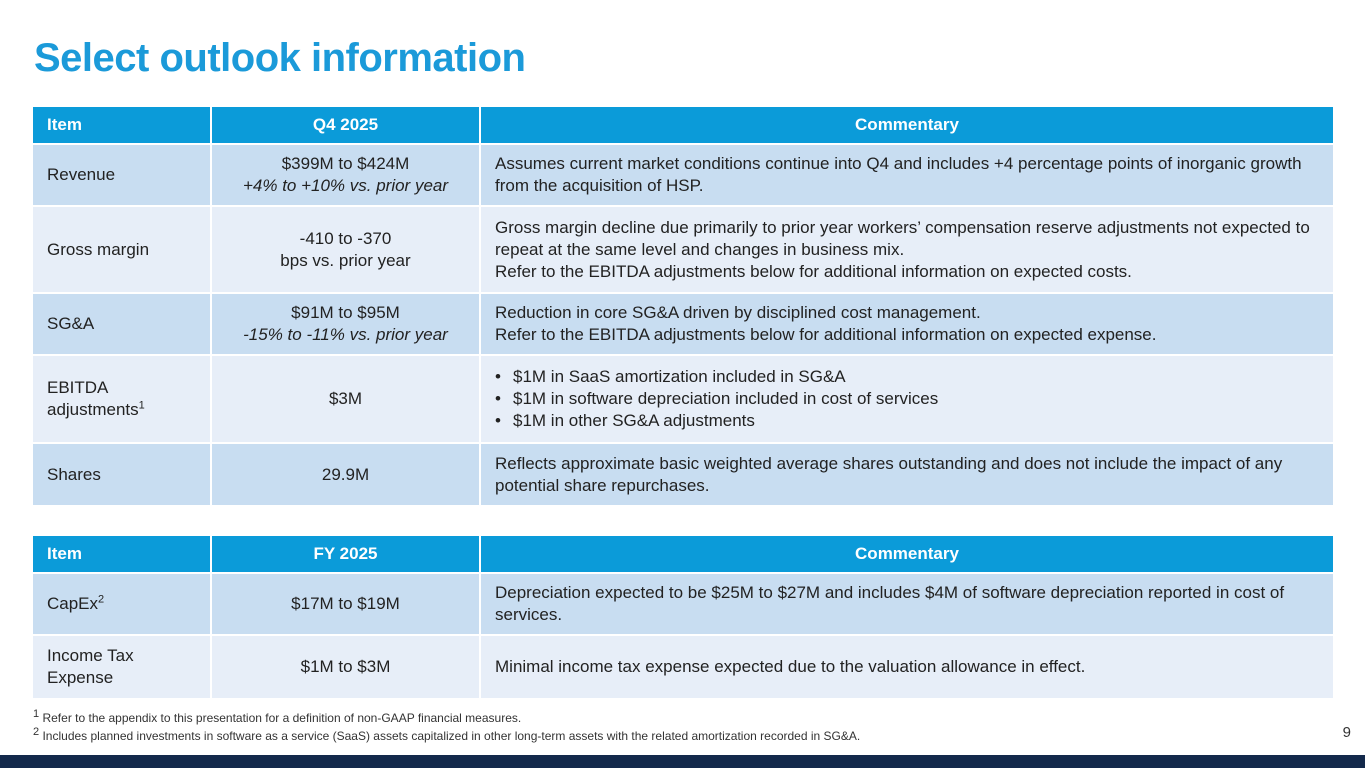 This screenshot has width=1365, height=768. What do you see at coordinates (716, 421) in the screenshot?
I see `bullet-item: $1M in other SG&A adjustments` at bounding box center [716, 421].